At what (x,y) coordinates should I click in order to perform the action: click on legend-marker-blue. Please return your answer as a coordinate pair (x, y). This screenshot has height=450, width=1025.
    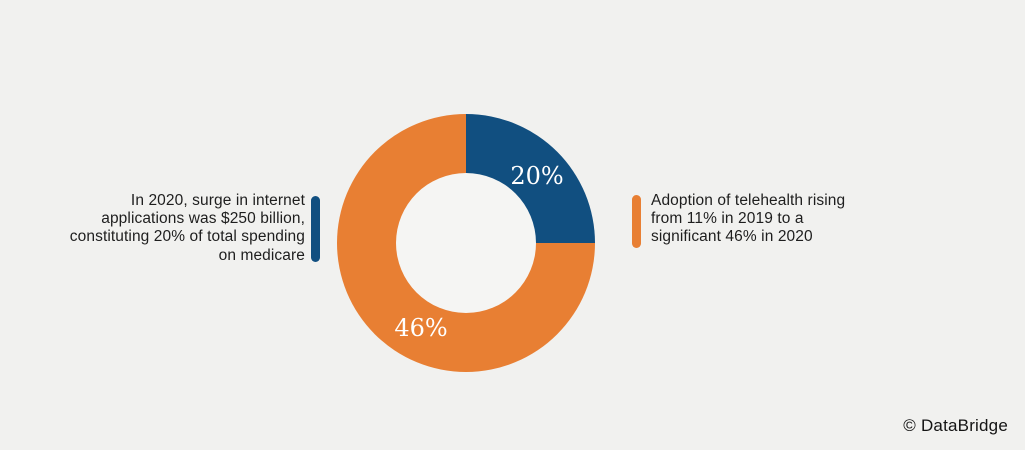
    Looking at the image, I should click on (315, 229).